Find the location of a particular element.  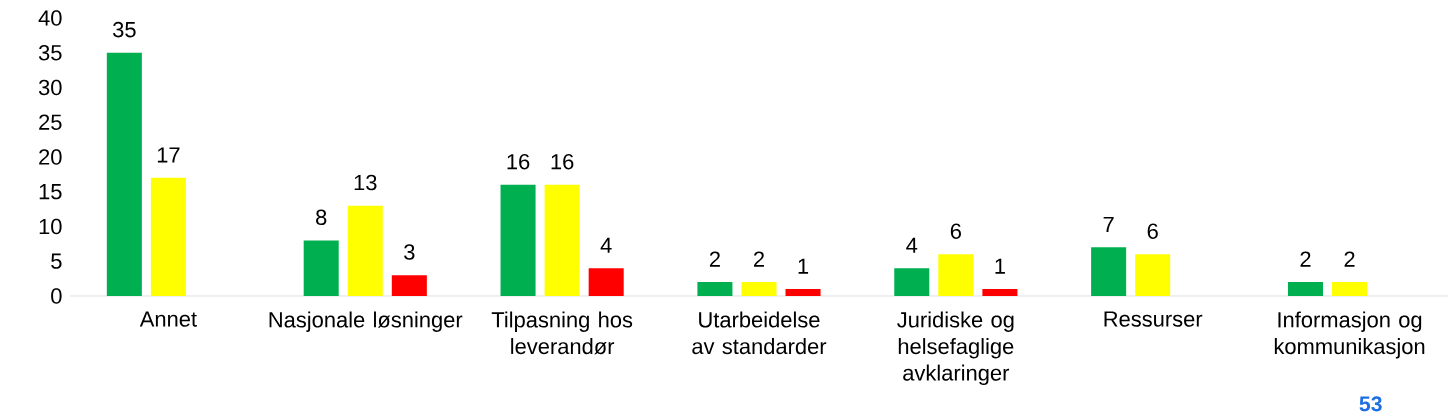

y-tick-label: 35 is located at coordinates (50, 52).